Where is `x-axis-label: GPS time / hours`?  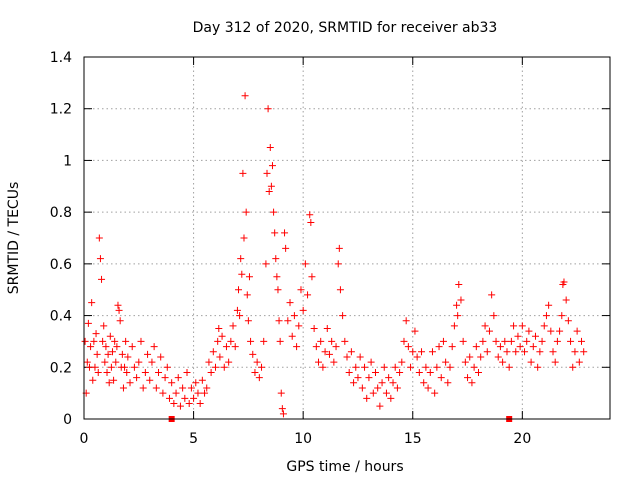 x-axis-label: GPS time / hours is located at coordinates (344, 467).